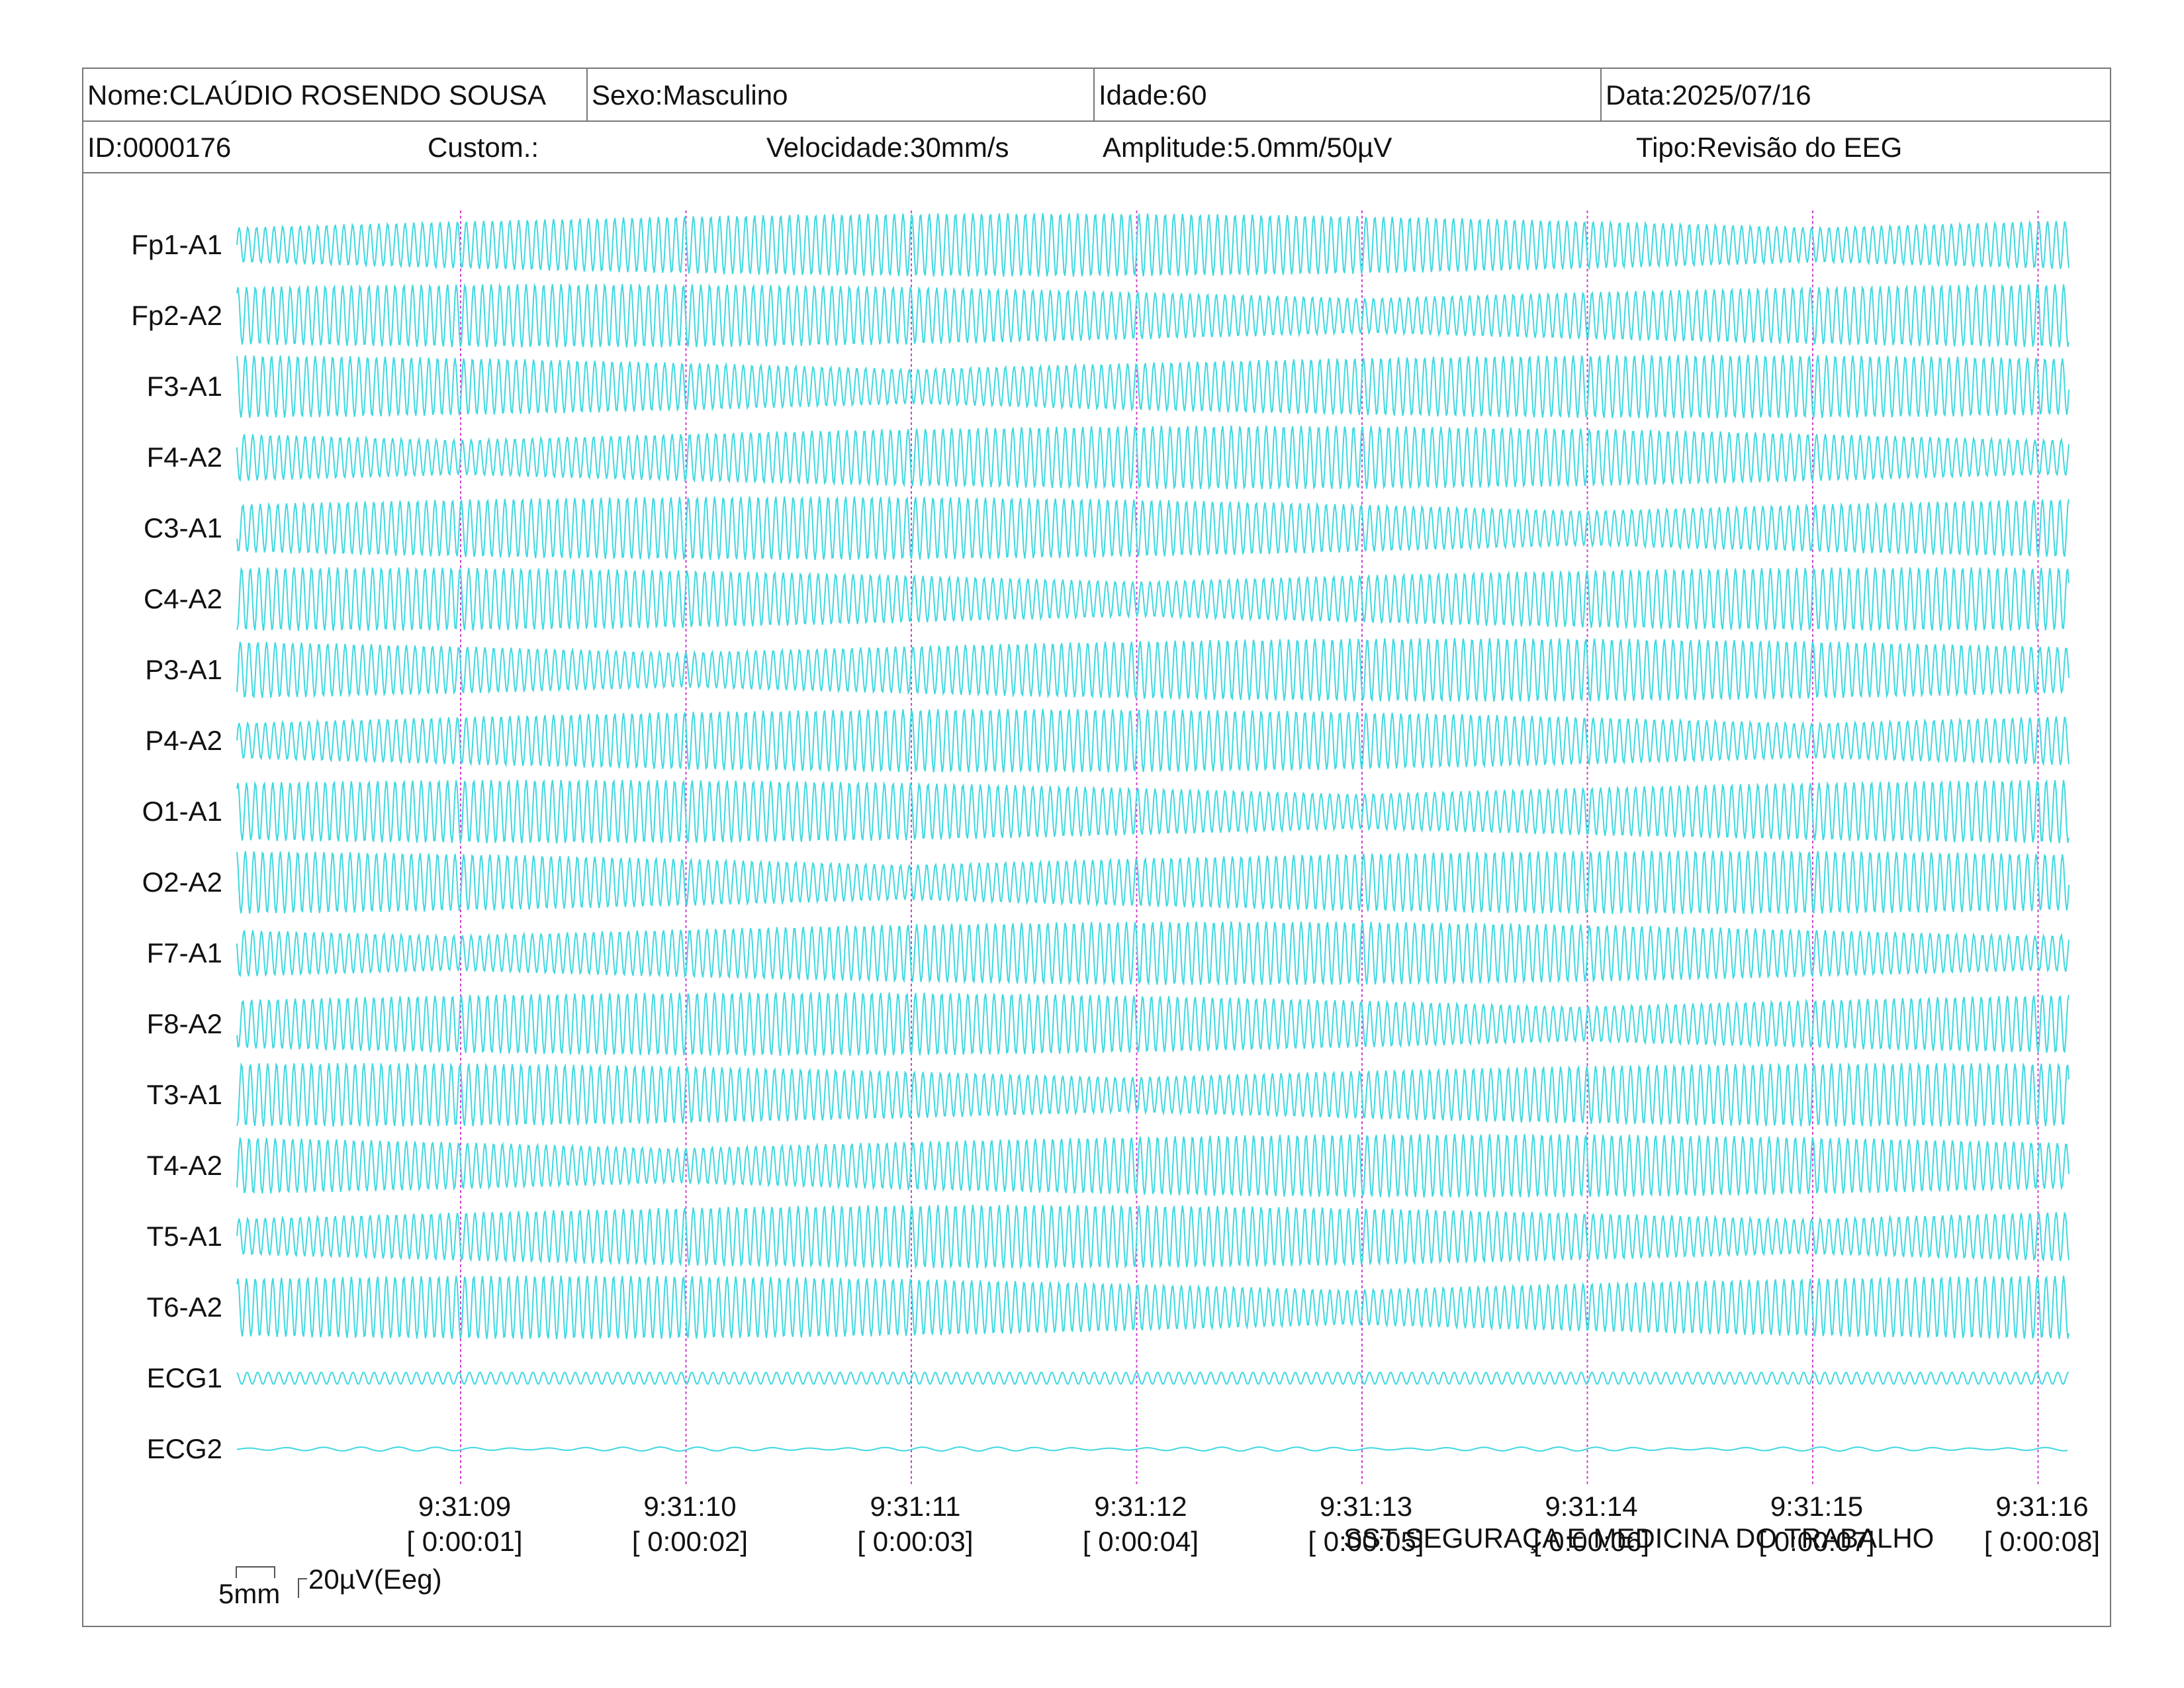 This screenshot has width=2184, height=1688. Describe the element at coordinates (184, 457) in the screenshot. I see `channel-label: F4-A2` at that location.